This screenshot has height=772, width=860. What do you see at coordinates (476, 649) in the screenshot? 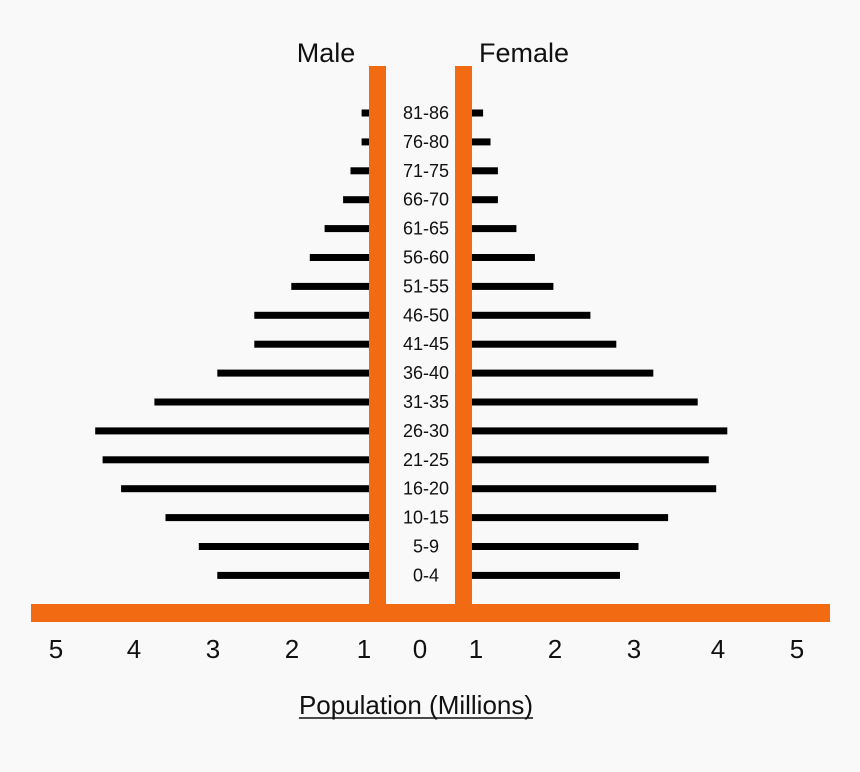
I see `tick-female-1: 1` at bounding box center [476, 649].